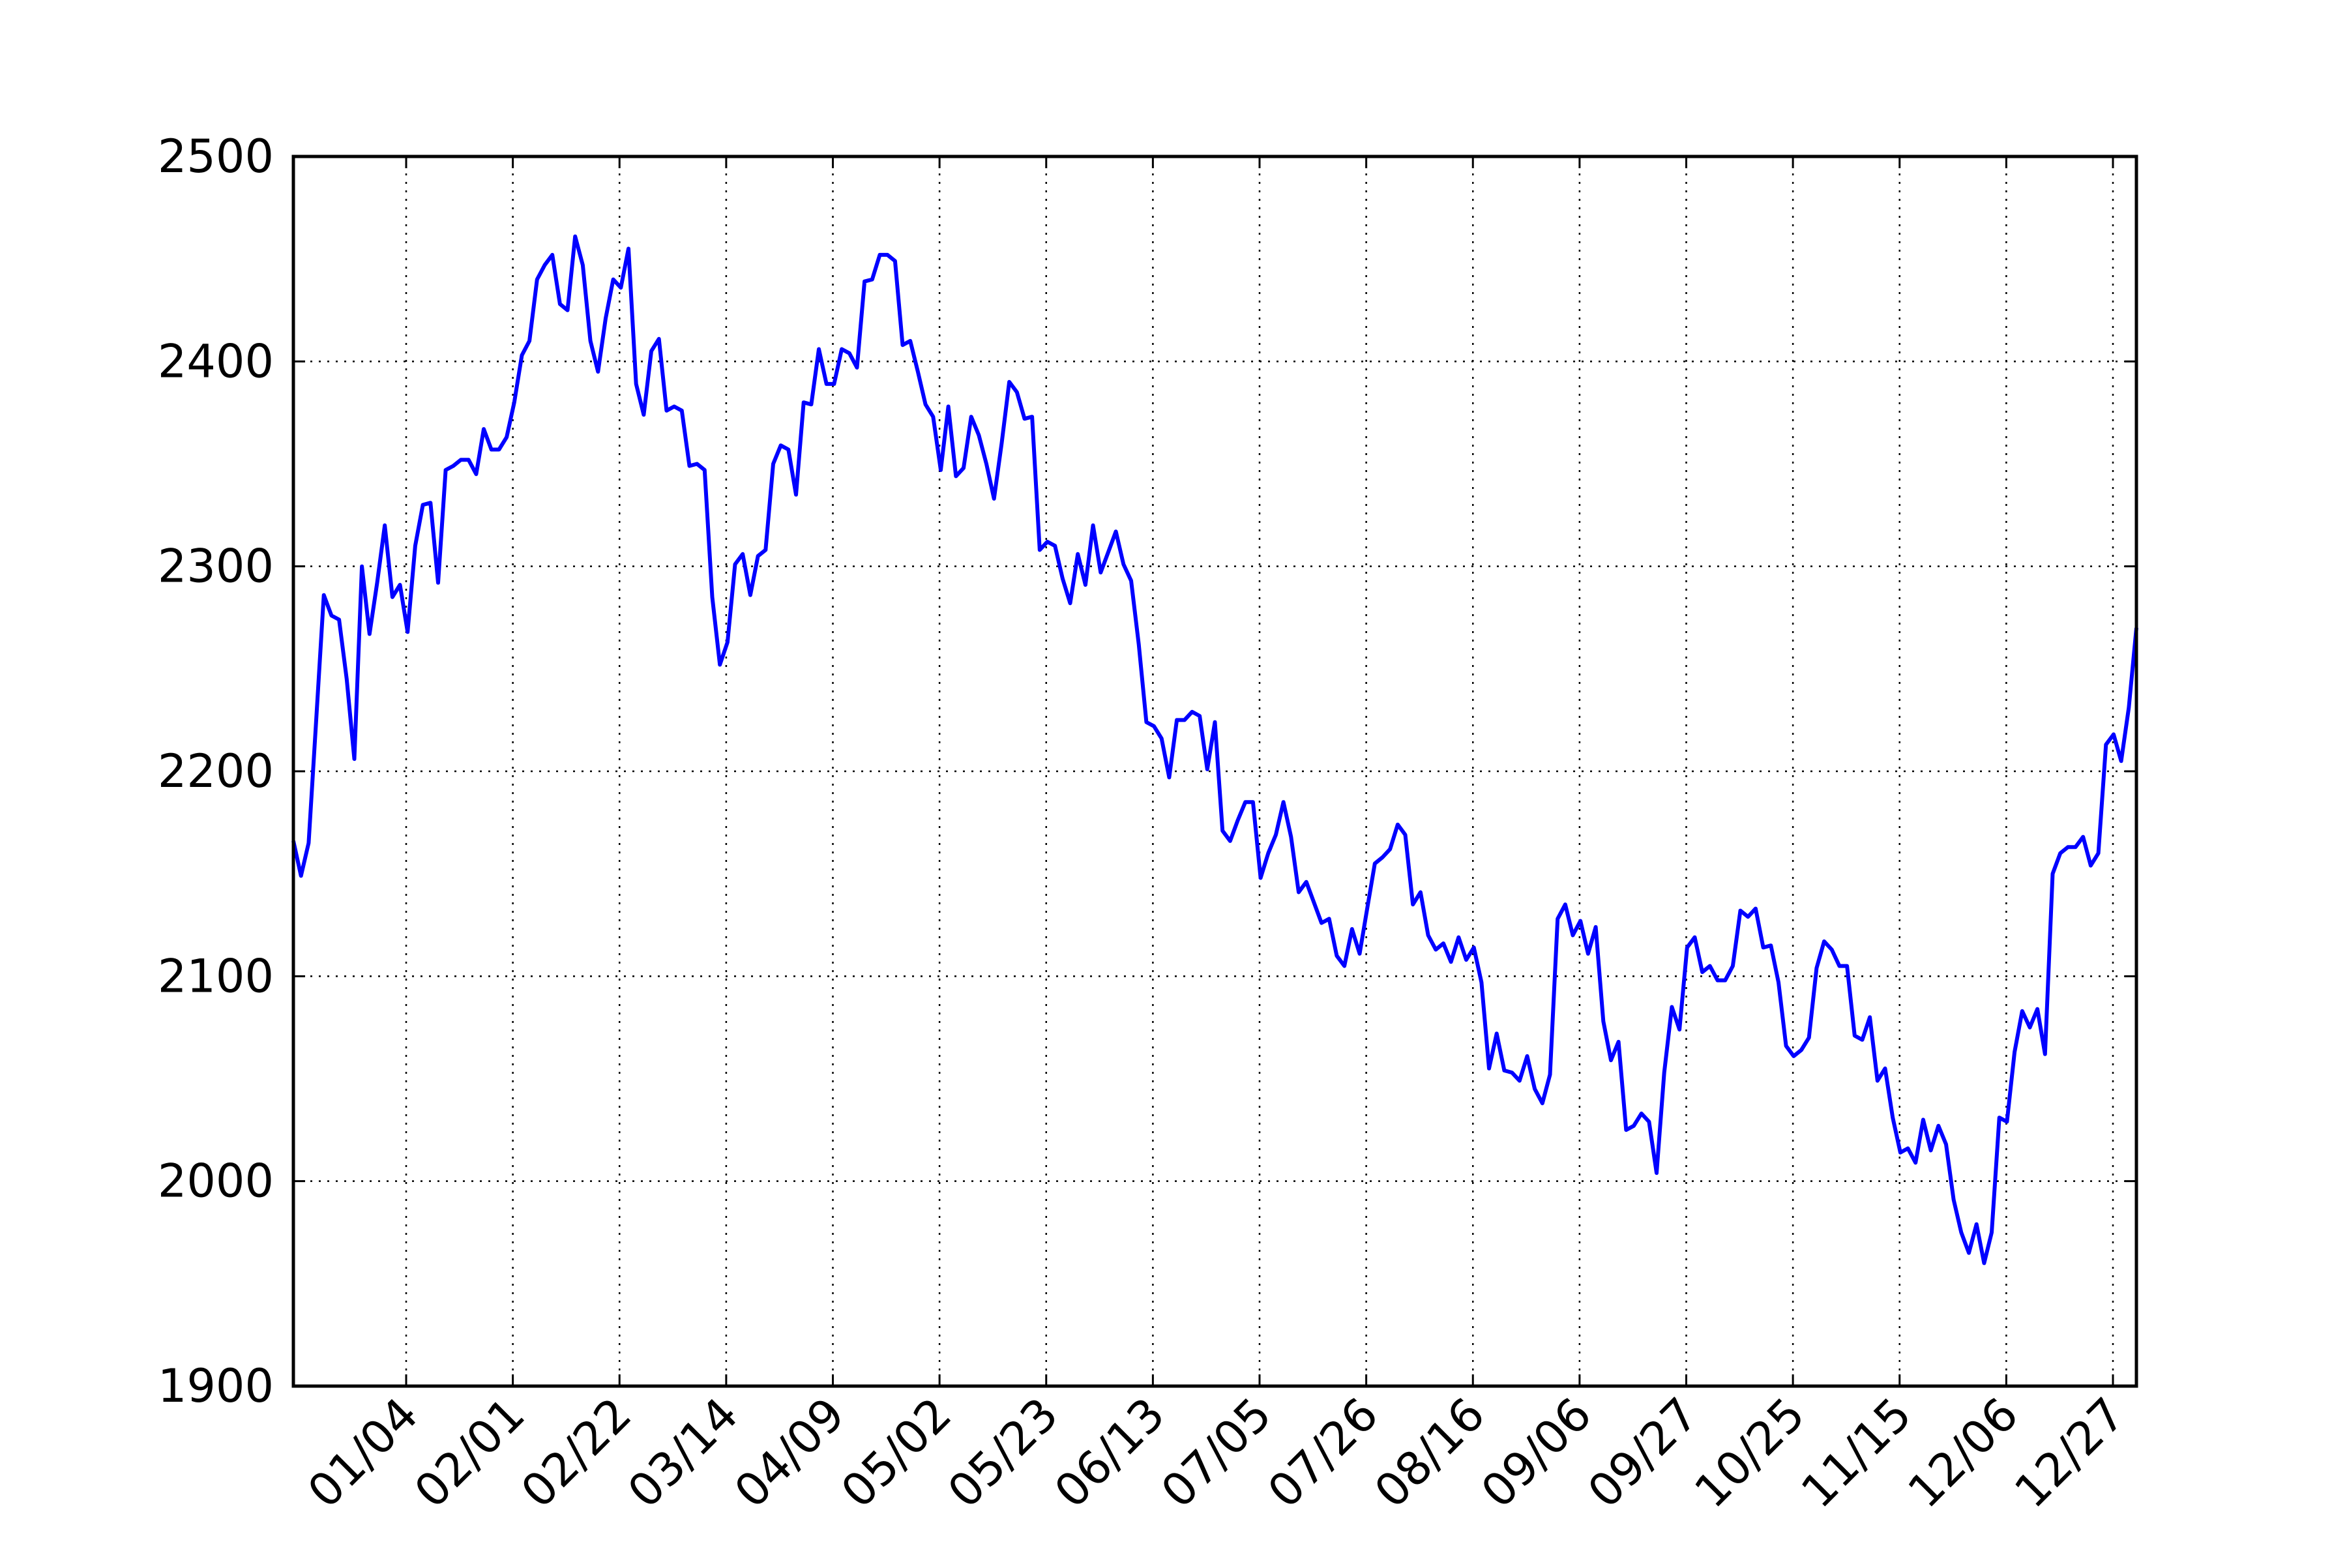 The height and width of the screenshot is (1568, 2347). Describe the element at coordinates (216, 976) in the screenshot. I see `y-tick-label: 2100` at that location.